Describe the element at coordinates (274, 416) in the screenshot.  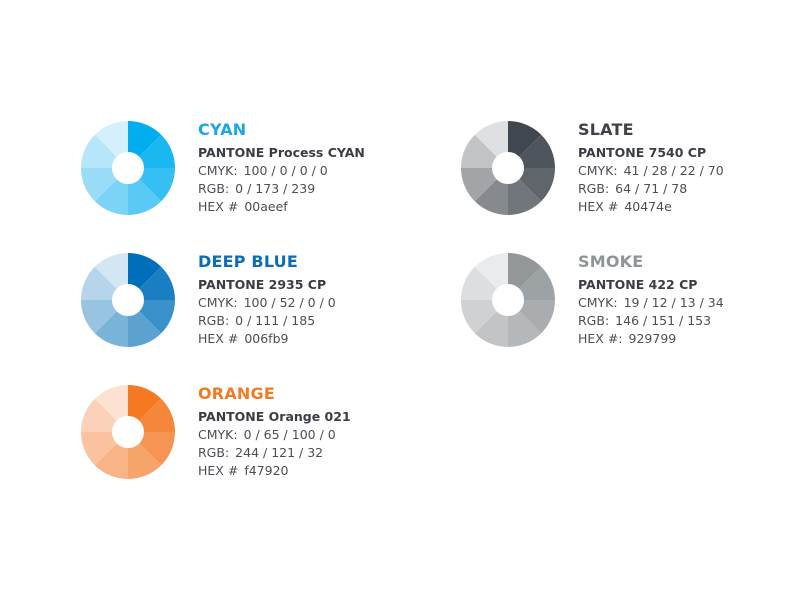
I see `pantone-code: PANTONE Orange 021` at that location.